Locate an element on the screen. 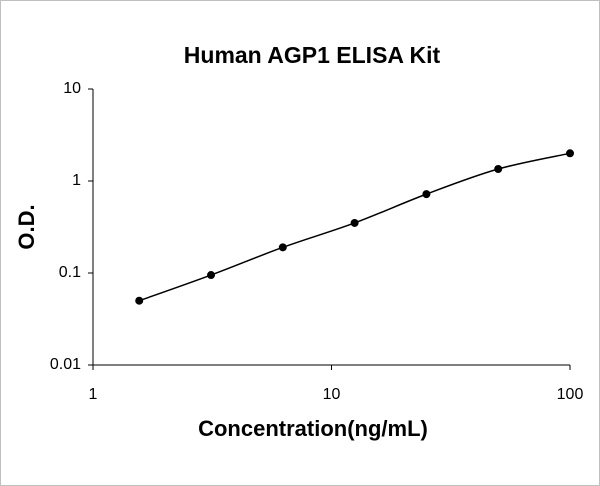 Image resolution: width=600 pixels, height=486 pixels. chart-title: Human AGP1 ELISA Kit is located at coordinates (312, 55).